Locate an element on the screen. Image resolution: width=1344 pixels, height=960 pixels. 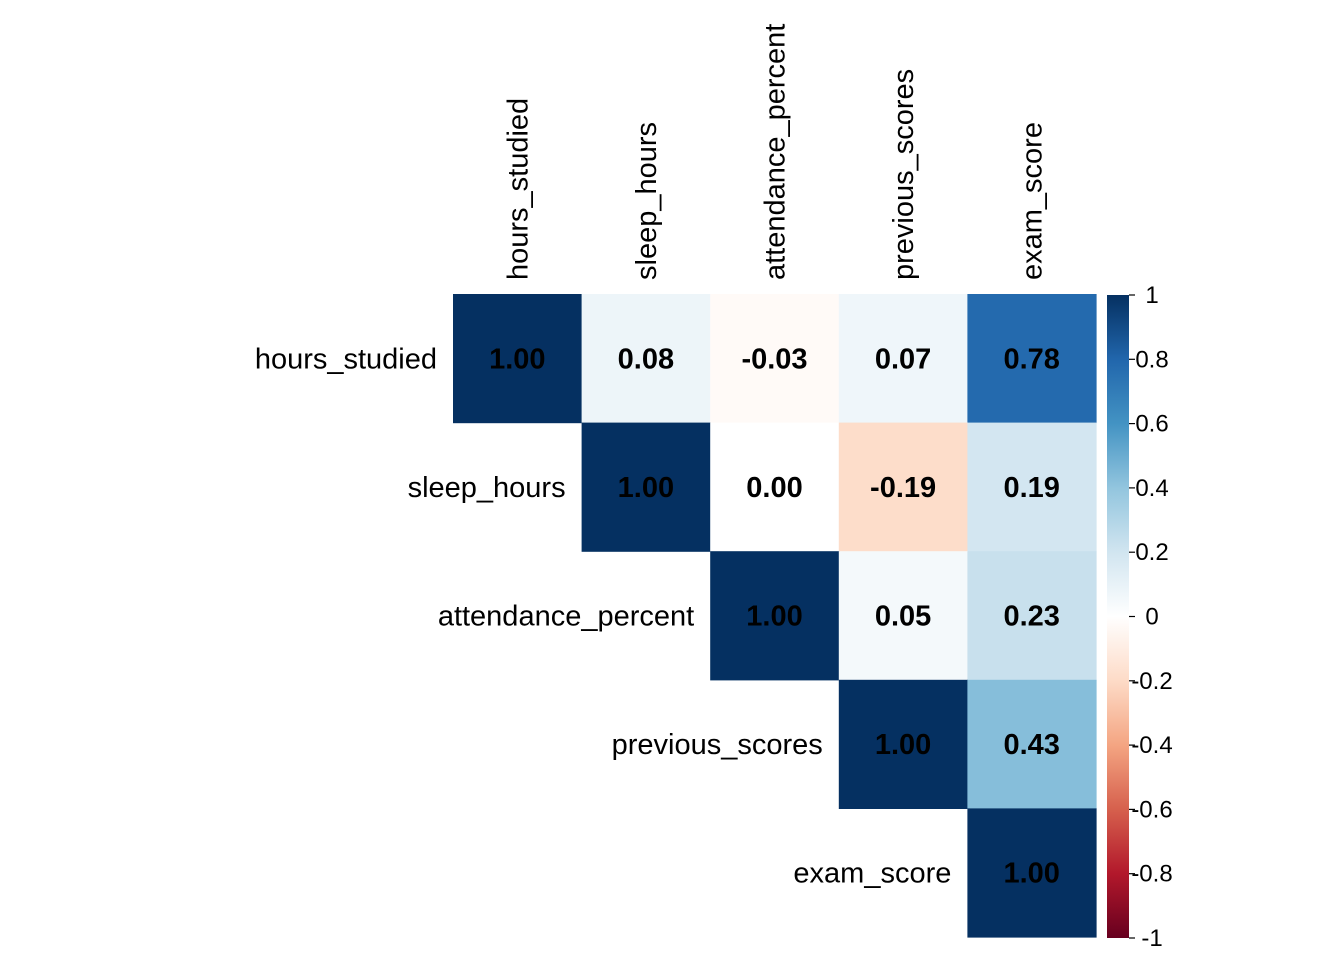
heatmap-cell-sleep_hours-attendance_percent is located at coordinates (775, 487).